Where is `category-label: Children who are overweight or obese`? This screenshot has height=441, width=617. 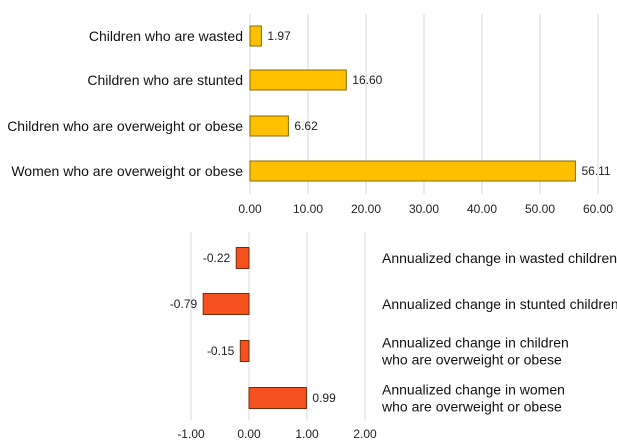 category-label: Children who are overweight or obese is located at coordinates (125, 126).